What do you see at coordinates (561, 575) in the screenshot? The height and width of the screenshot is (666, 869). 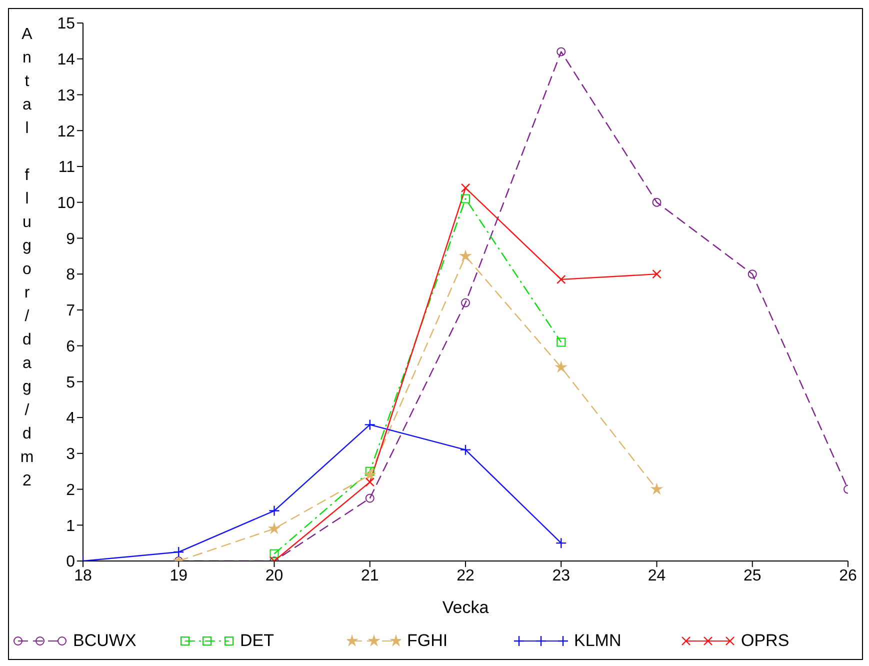 I see `x-tick-label: 23` at bounding box center [561, 575].